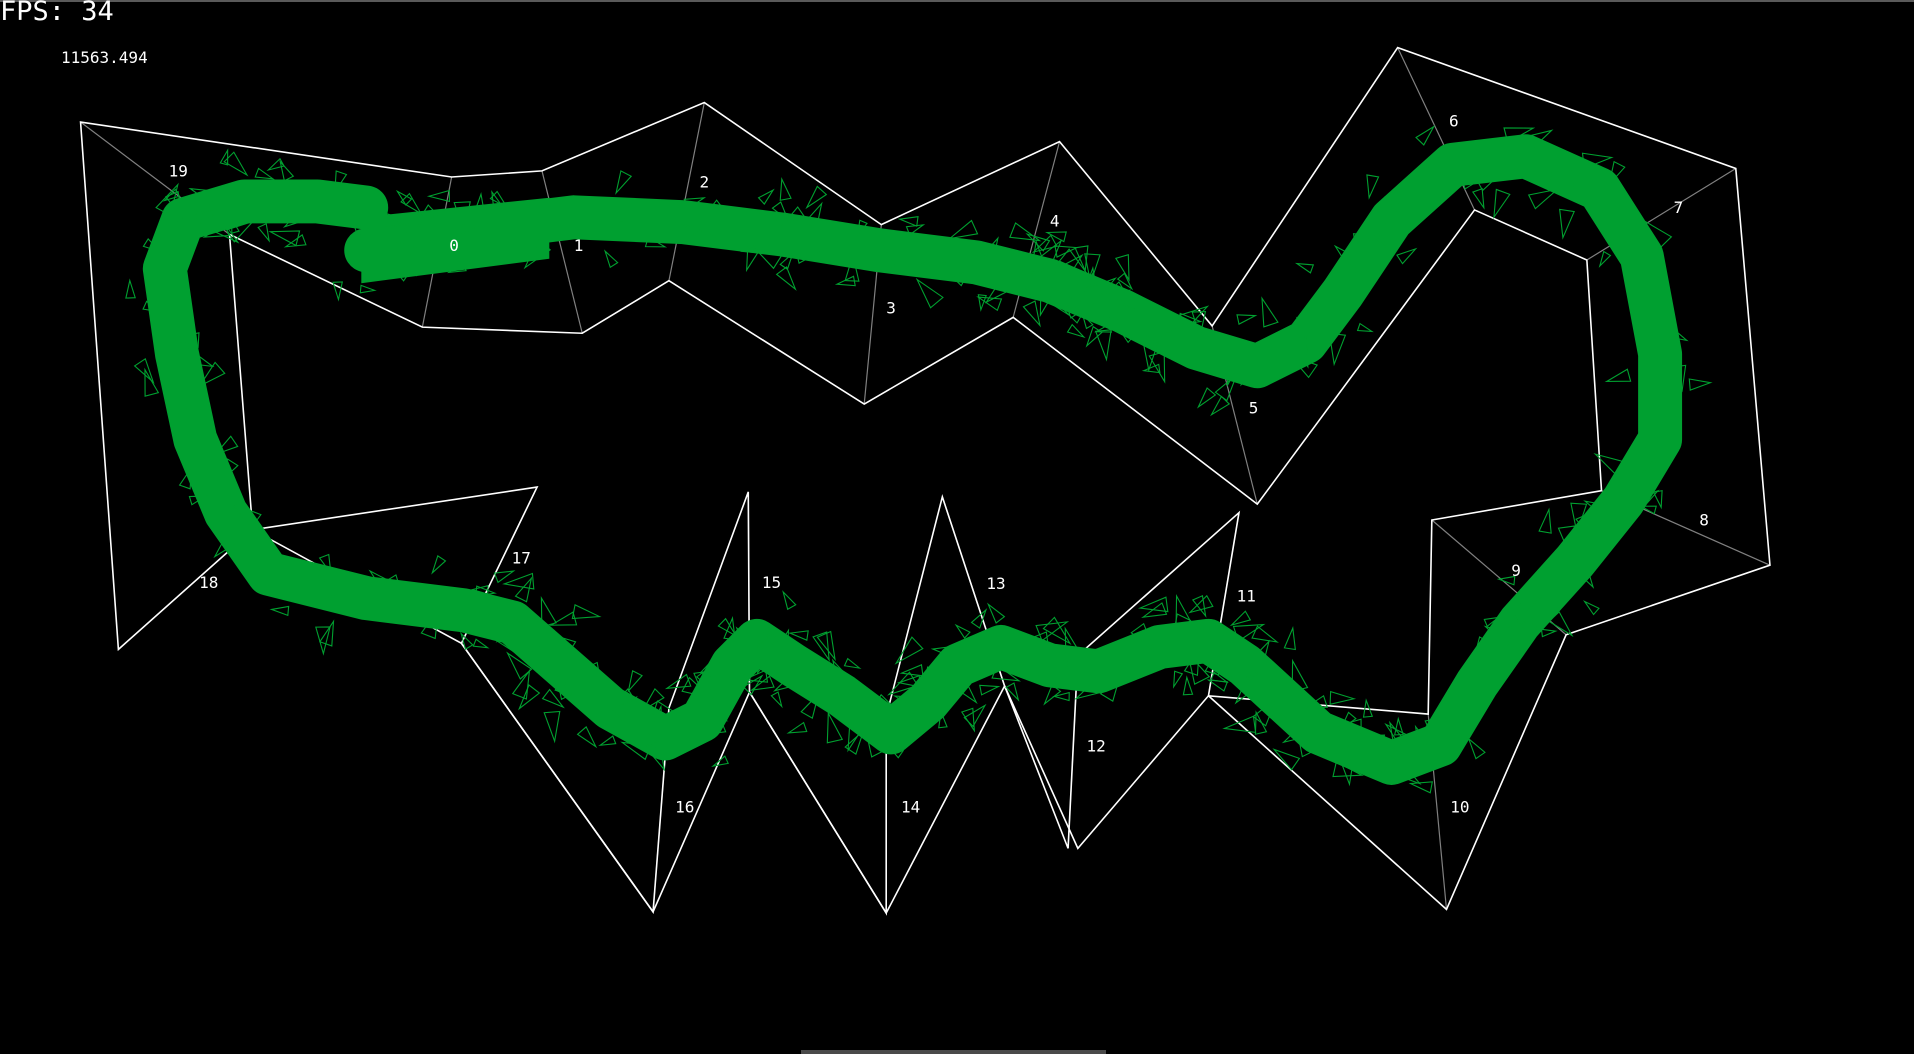 The image size is (1914, 1054). Describe the element at coordinates (953, 1052) in the screenshot. I see `bottom-scroll-indicator` at that location.